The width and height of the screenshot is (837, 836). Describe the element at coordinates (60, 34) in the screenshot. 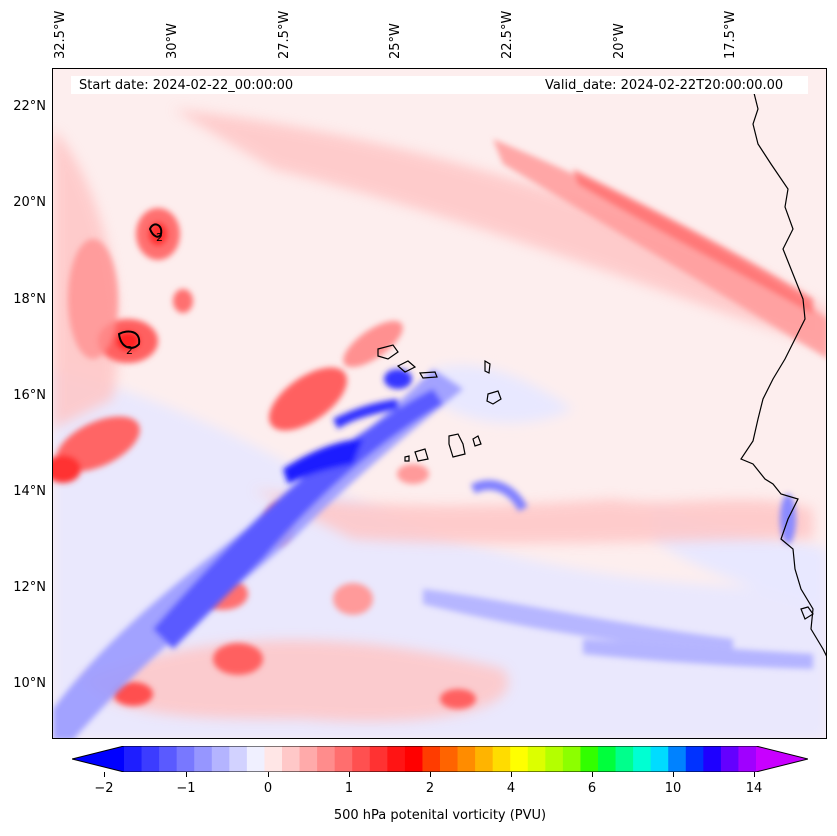

I see `lon-label: 32.5°W` at that location.